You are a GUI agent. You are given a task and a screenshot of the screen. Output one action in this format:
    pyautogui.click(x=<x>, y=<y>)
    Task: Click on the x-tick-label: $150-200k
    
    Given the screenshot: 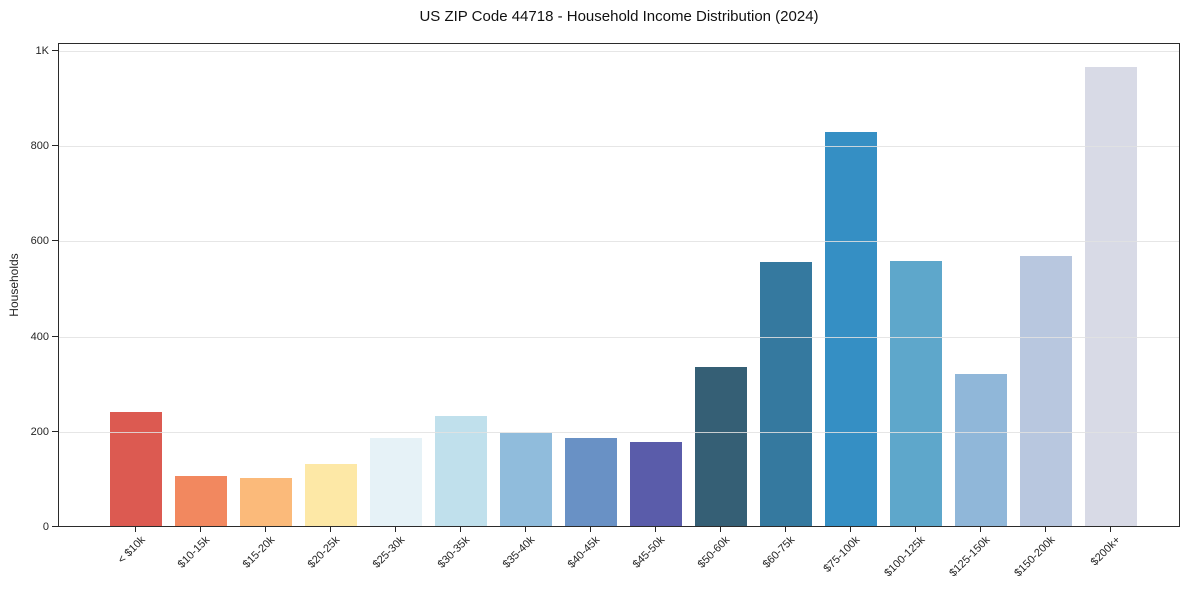 What is the action you would take?
    pyautogui.click(x=1035, y=557)
    